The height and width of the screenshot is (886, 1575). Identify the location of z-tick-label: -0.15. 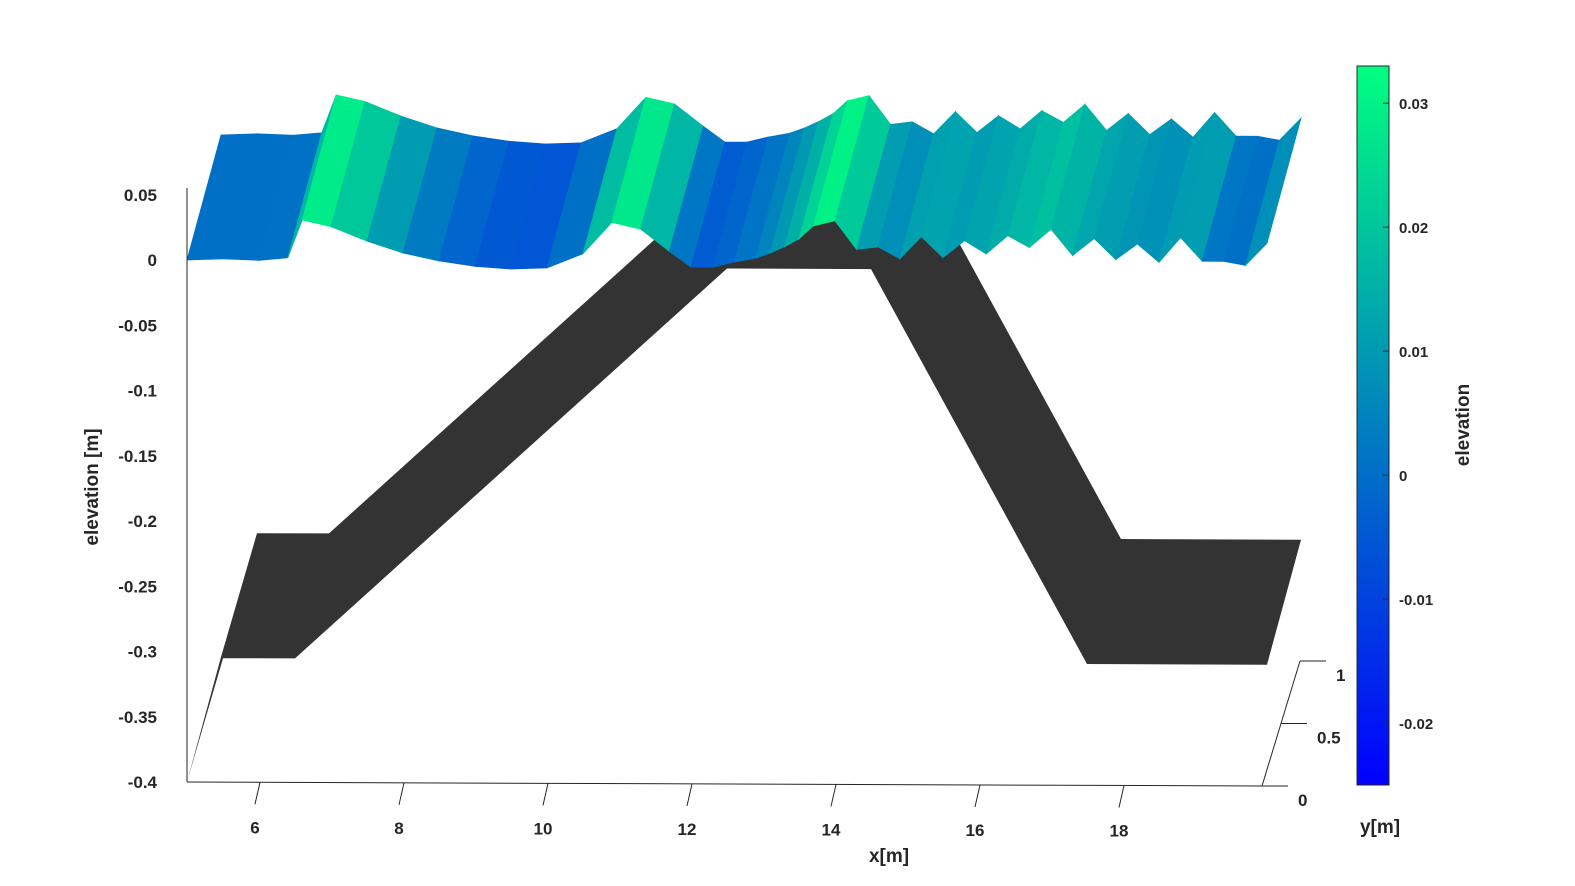
(137, 456).